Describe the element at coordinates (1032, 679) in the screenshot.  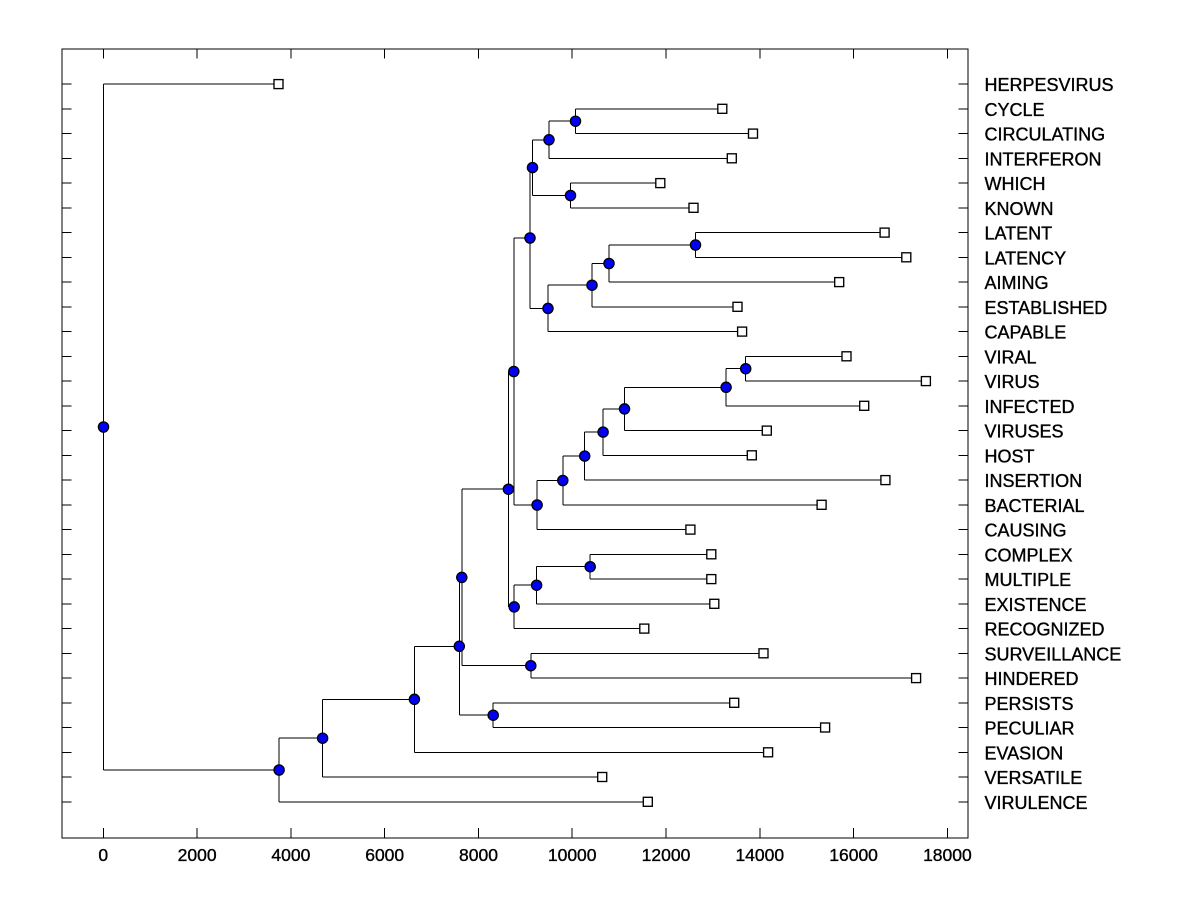
I see `svg-text: HINDERED` at that location.